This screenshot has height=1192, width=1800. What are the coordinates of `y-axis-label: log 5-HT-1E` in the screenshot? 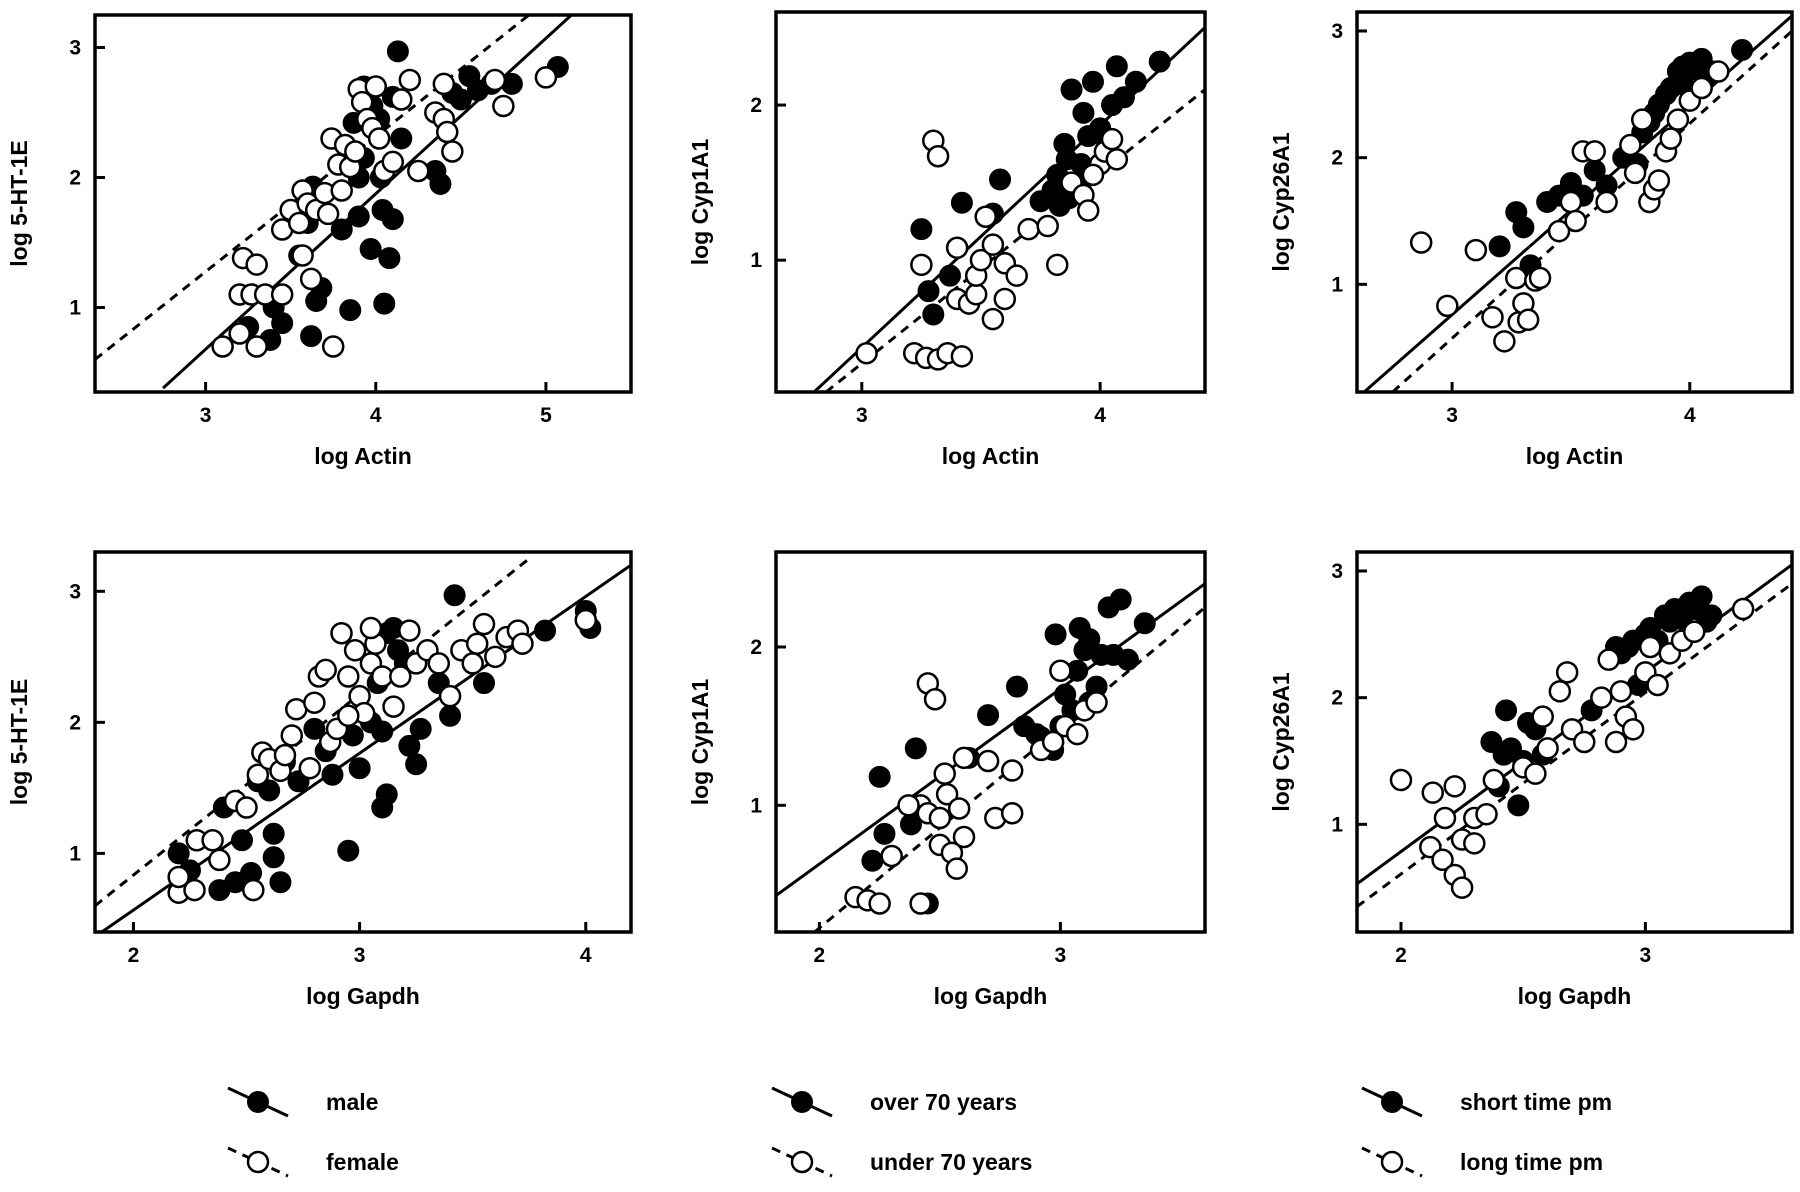 It's located at (19, 203).